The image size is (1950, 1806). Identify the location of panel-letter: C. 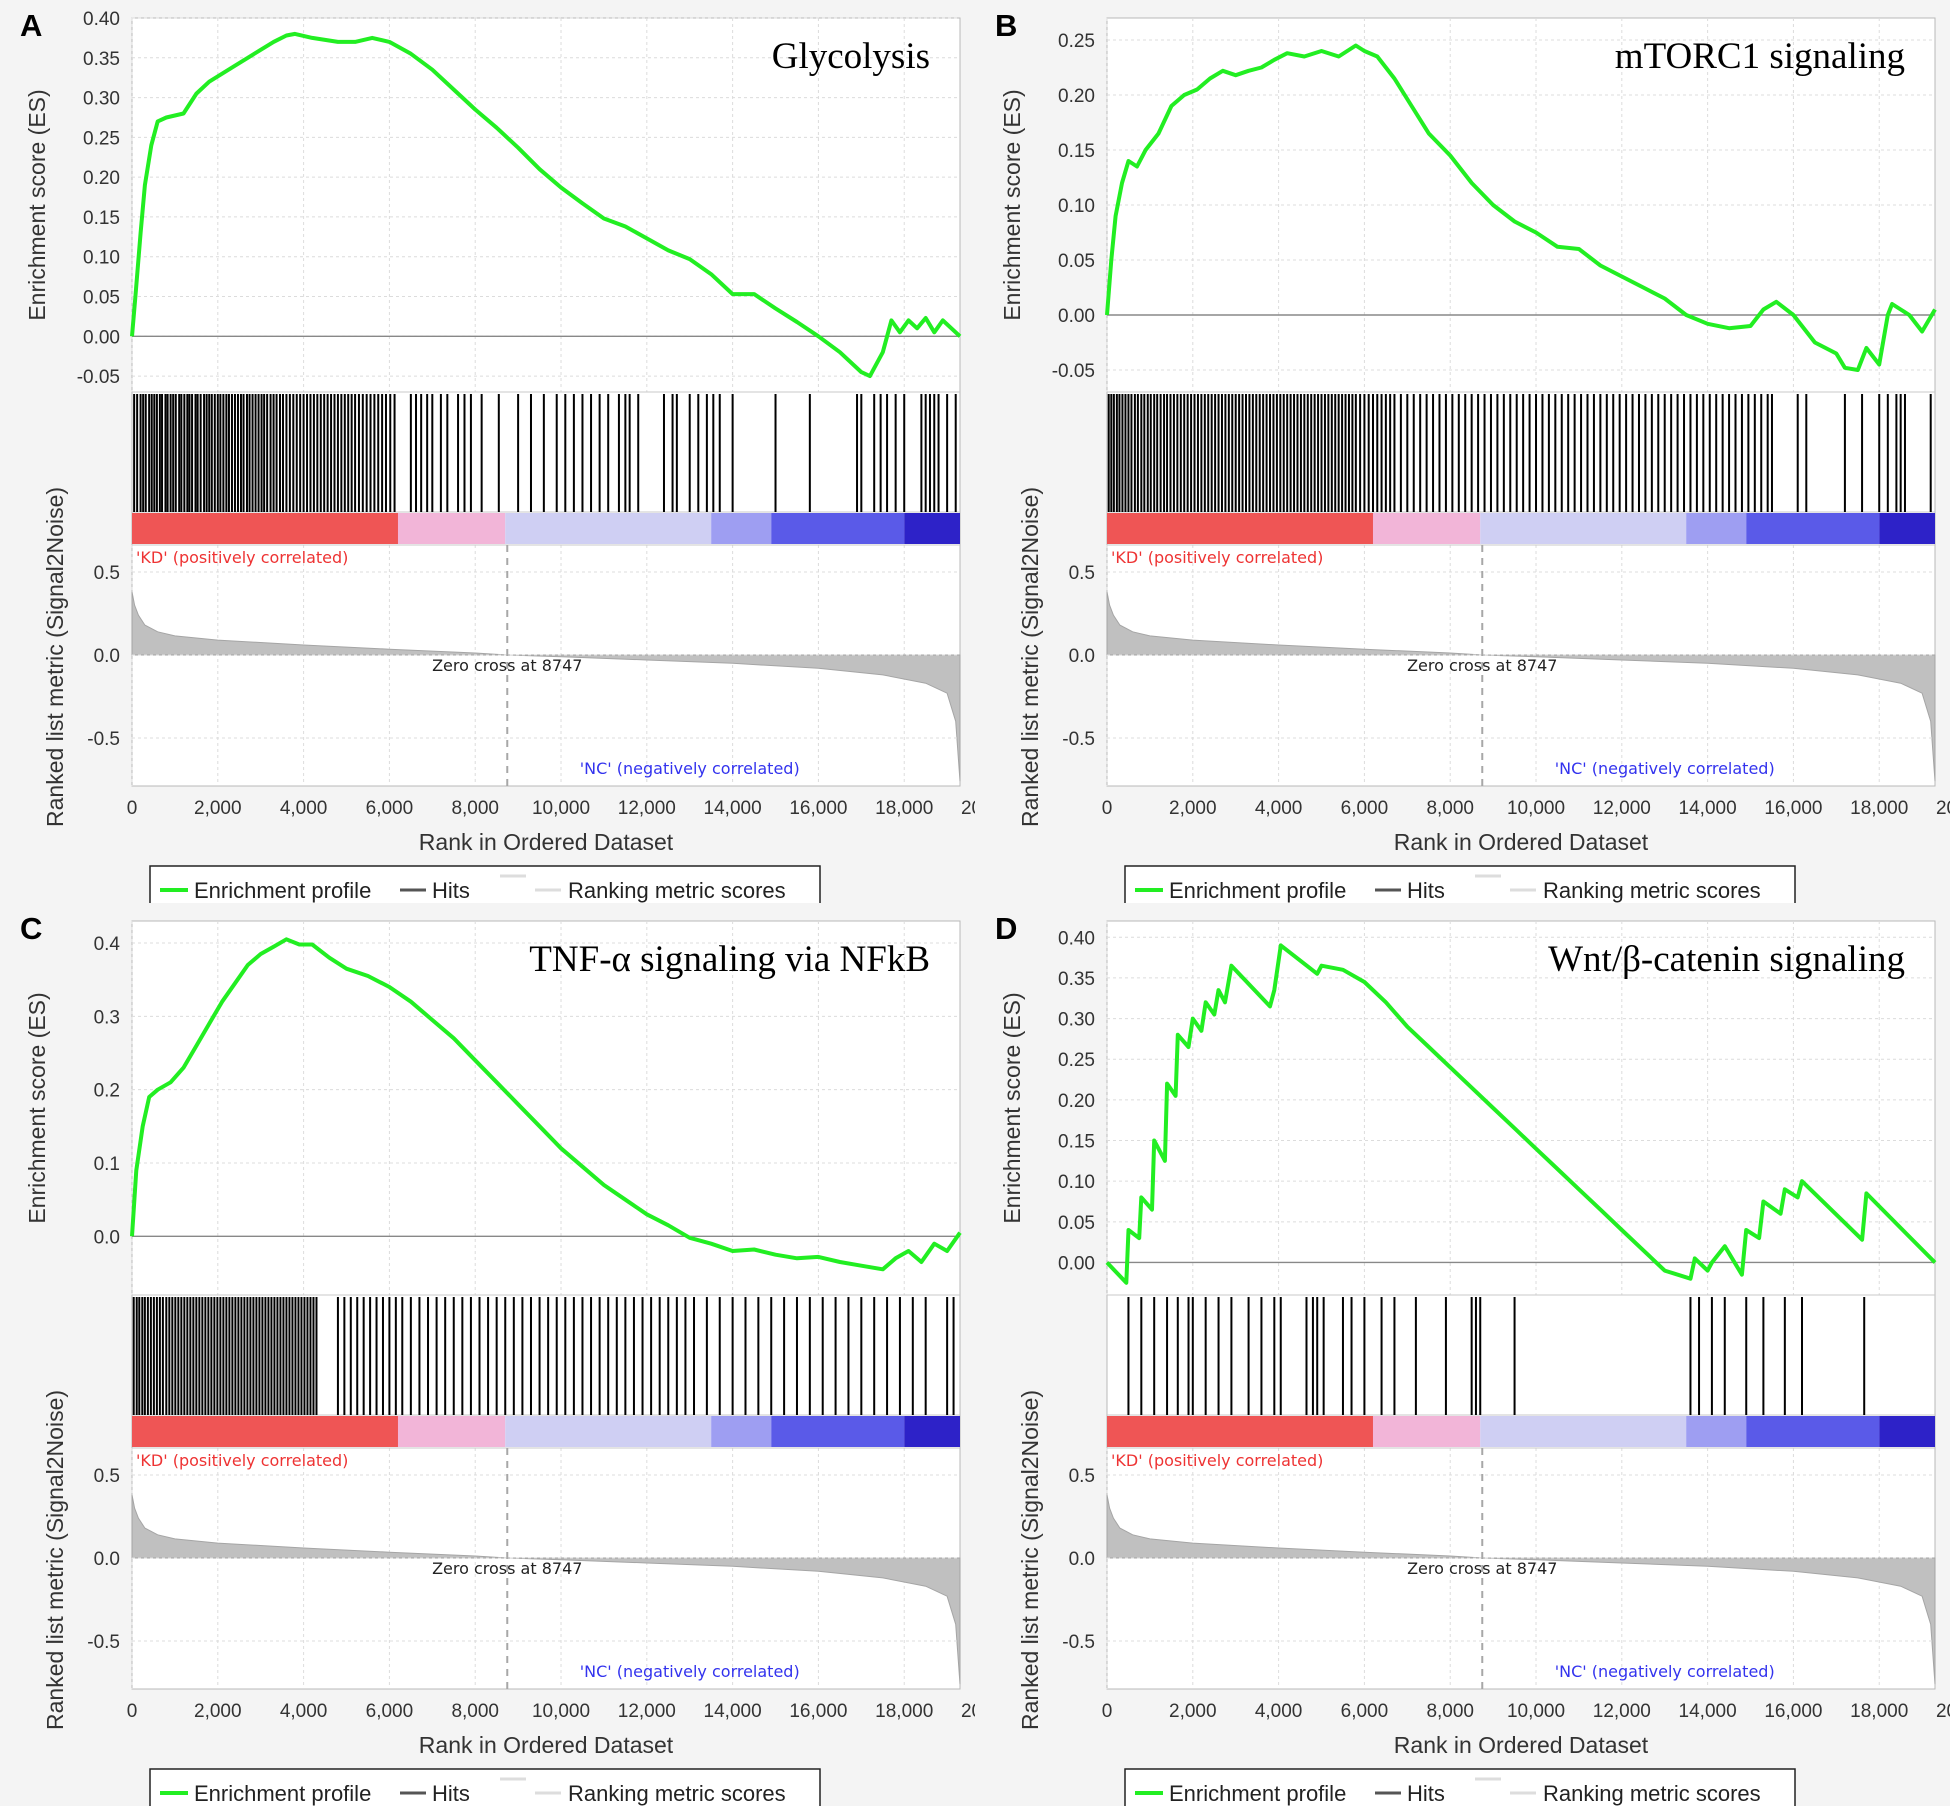
(31, 928).